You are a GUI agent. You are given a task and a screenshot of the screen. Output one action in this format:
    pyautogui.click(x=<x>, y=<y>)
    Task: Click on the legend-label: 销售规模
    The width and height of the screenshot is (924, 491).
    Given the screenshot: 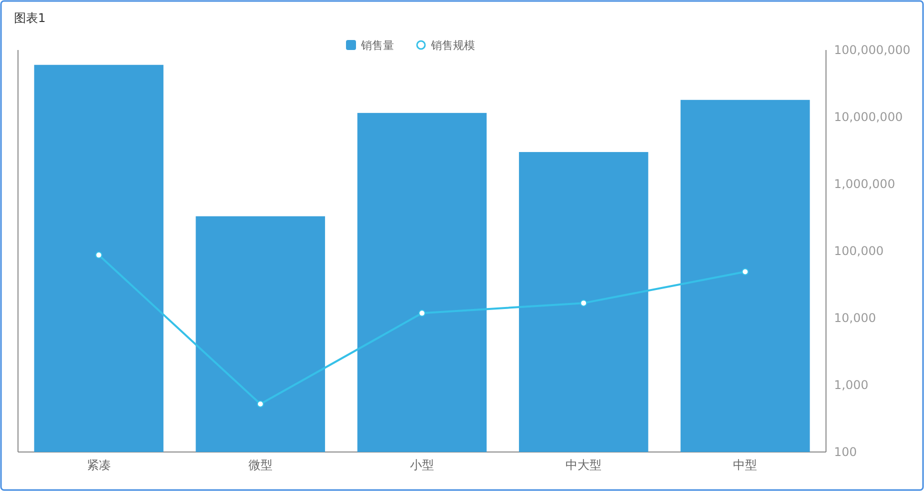 What is the action you would take?
    pyautogui.click(x=452, y=45)
    